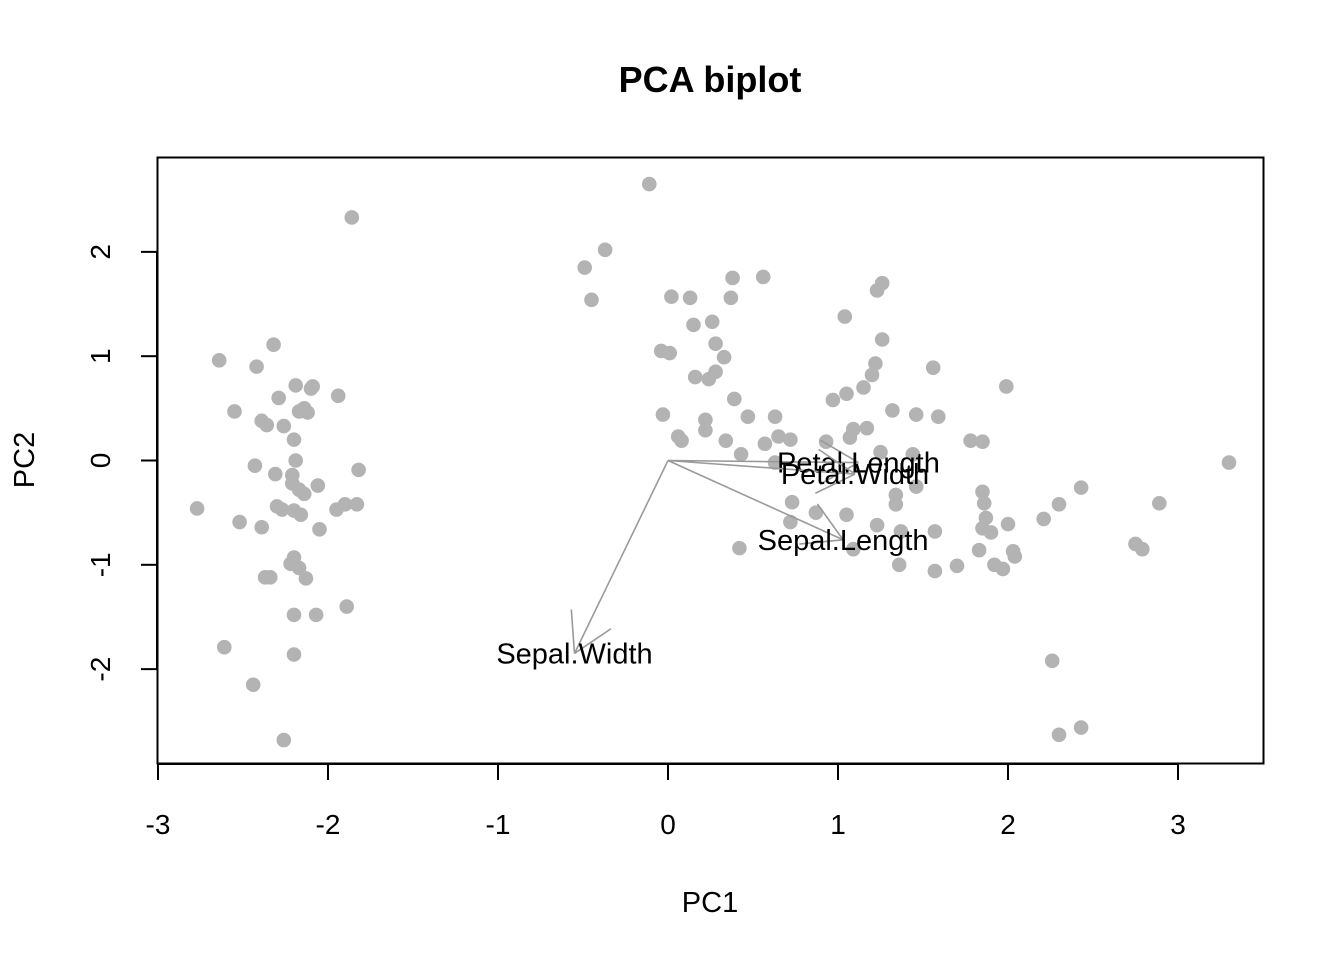 This screenshot has height=960, width=1344. Describe the element at coordinates (668, 824) in the screenshot. I see `x-tick-label: 0` at that location.